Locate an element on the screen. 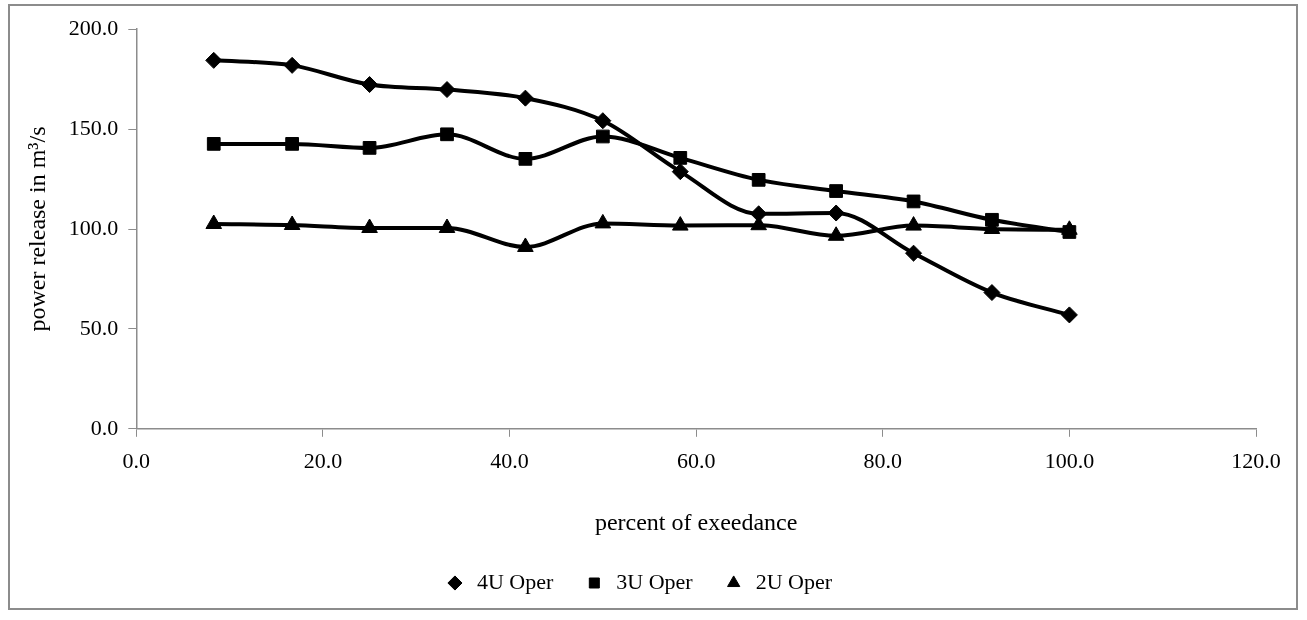  x-tick-label: 20.0 is located at coordinates (323, 460).